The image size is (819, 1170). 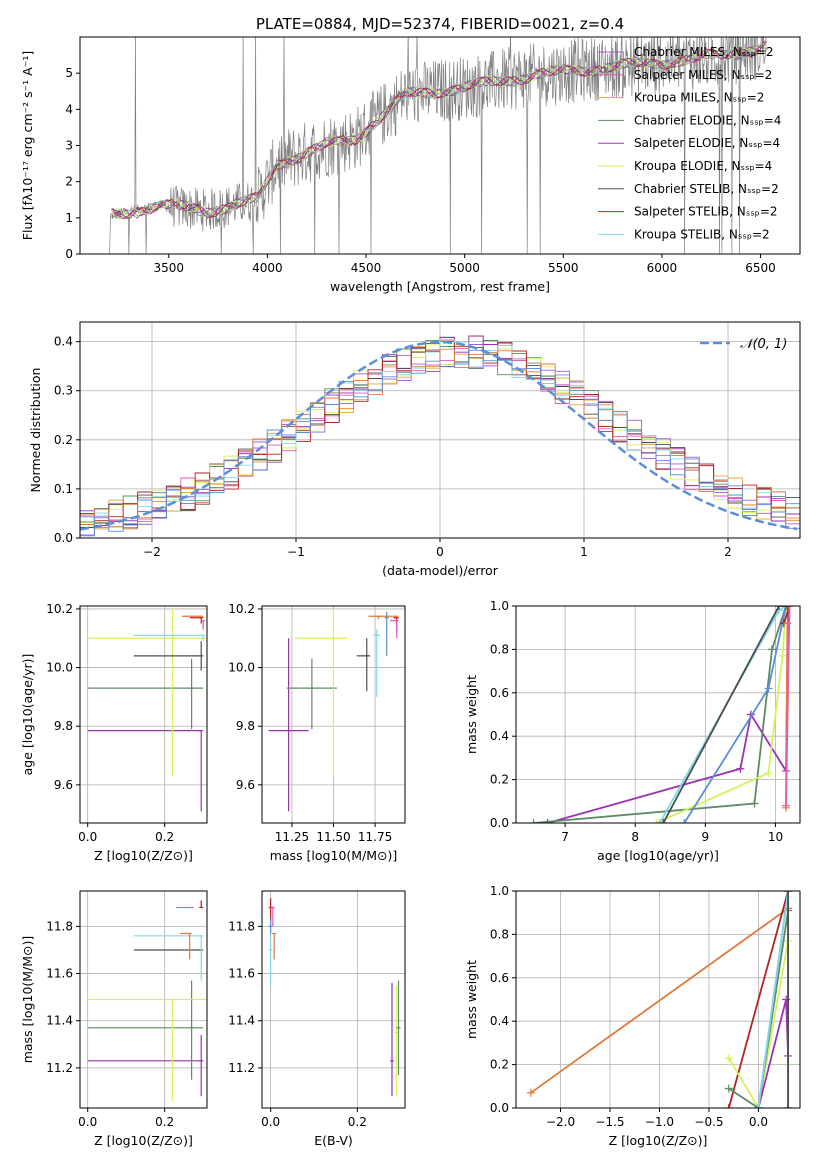 I want to click on x-tick-label: 3500, so click(x=168, y=268).